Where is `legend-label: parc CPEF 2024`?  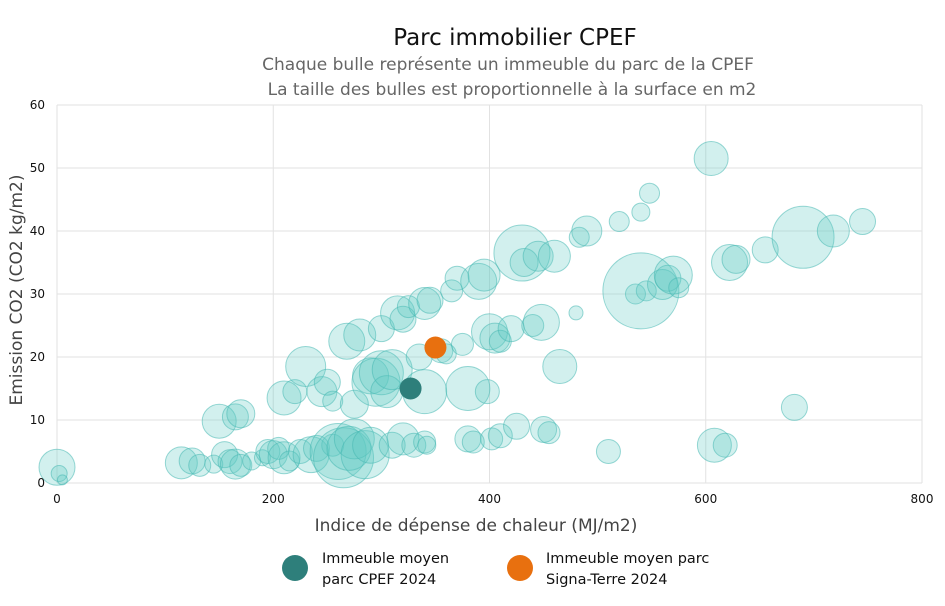 legend-label: parc CPEF 2024 is located at coordinates (379, 580).